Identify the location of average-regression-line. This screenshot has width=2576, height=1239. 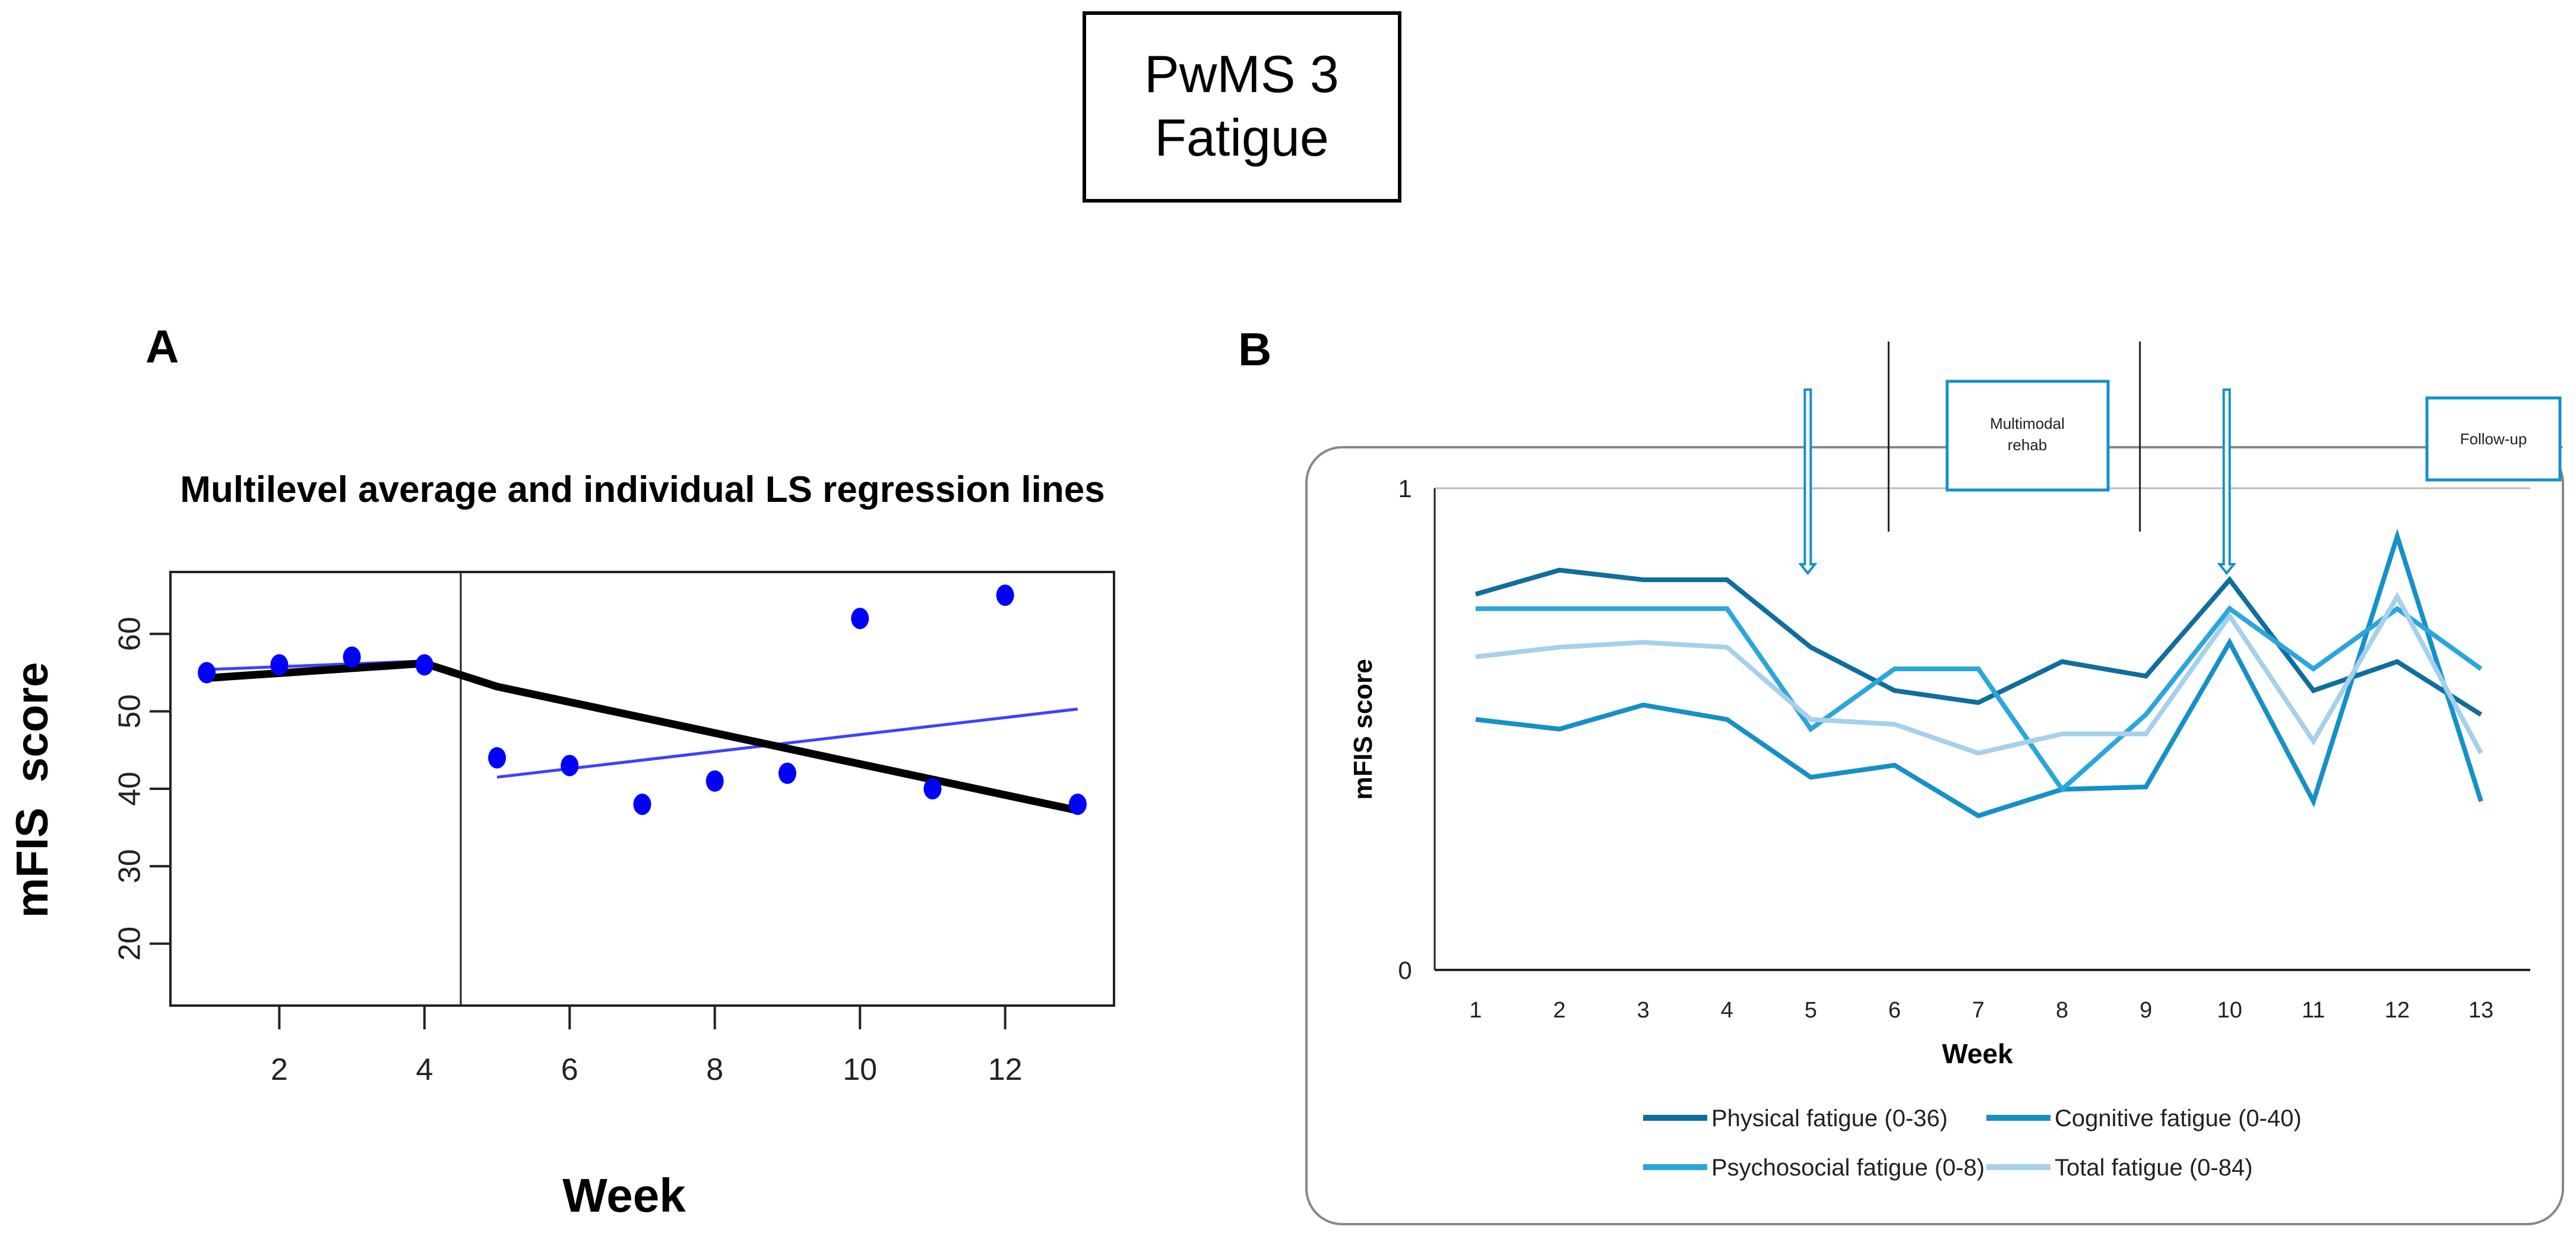
(642, 736).